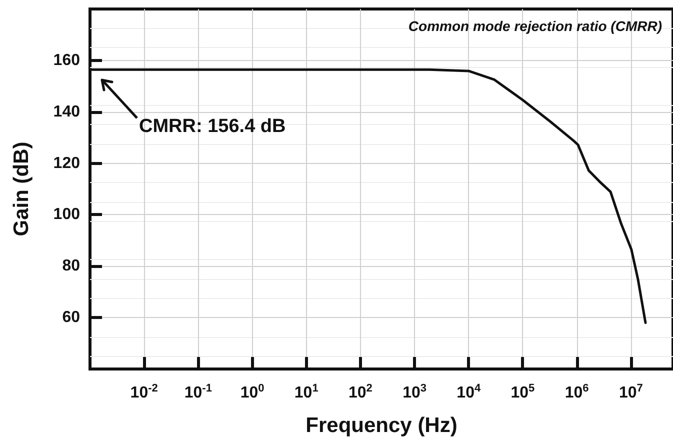 The height and width of the screenshot is (441, 673). I want to click on y-tick-label: 60, so click(71, 317).